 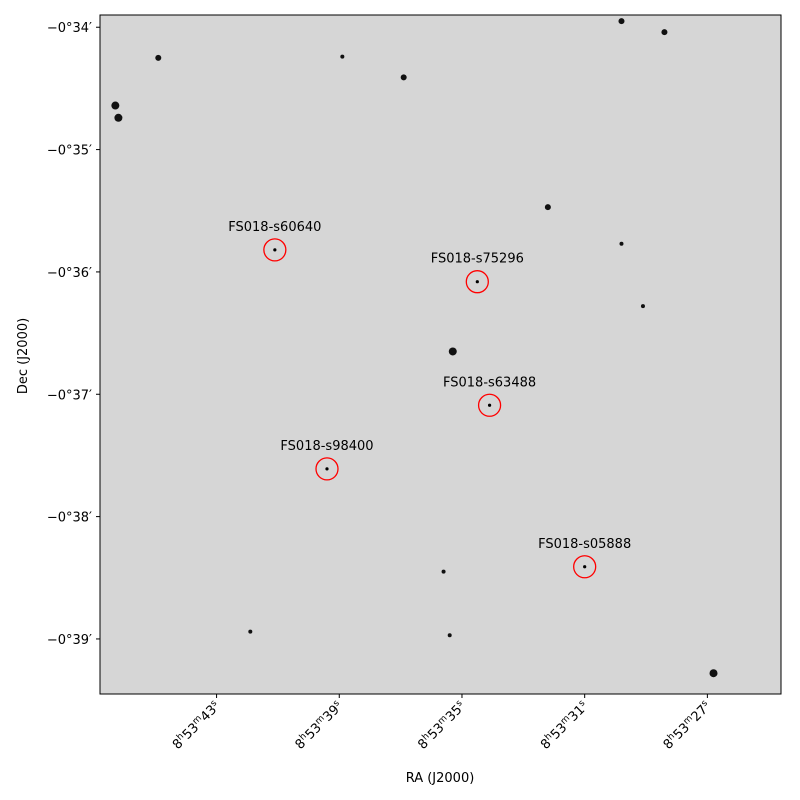 What do you see at coordinates (23, 356) in the screenshot?
I see `y-axis-title: Dec (J2000)` at bounding box center [23, 356].